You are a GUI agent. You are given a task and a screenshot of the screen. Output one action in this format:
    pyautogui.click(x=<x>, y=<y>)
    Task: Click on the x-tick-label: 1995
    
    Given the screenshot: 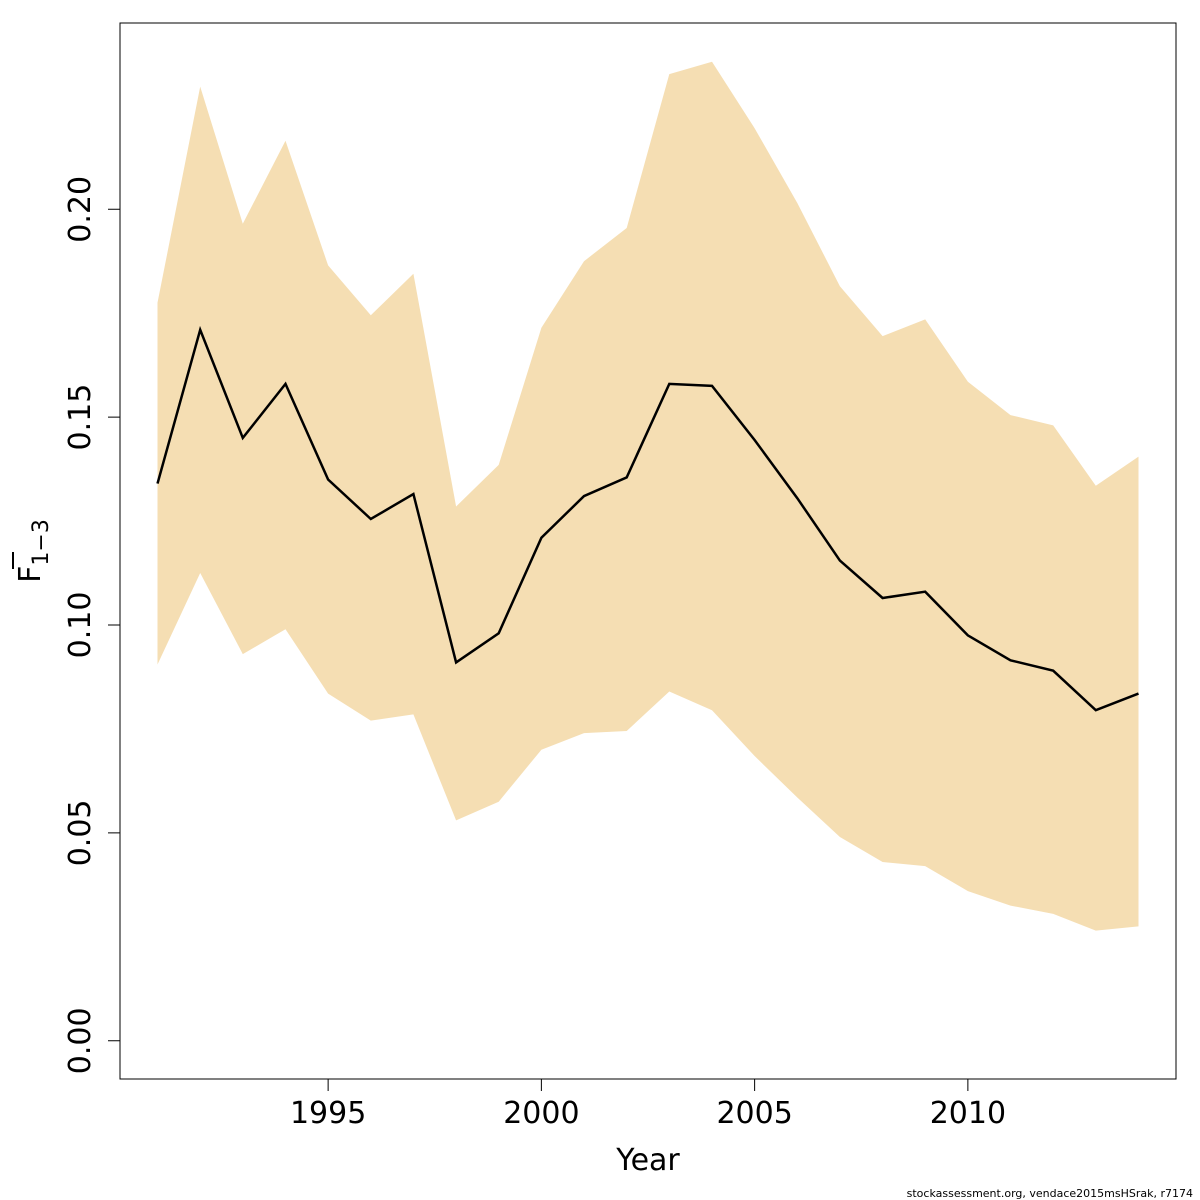 What is the action you would take?
    pyautogui.click(x=328, y=1113)
    